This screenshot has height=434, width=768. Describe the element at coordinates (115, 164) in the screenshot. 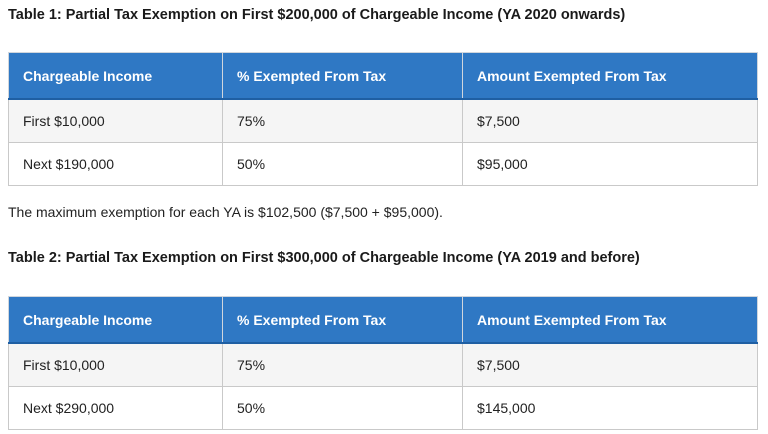

I see `cell-chargeable-income: Next $190,000` at that location.